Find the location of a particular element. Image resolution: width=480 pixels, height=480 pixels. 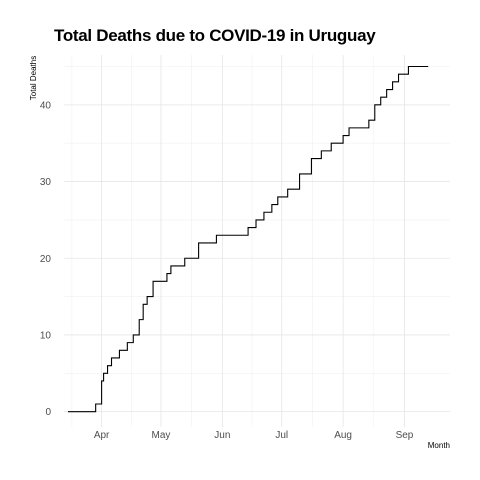

y-tick-label: 10 is located at coordinates (46, 335).